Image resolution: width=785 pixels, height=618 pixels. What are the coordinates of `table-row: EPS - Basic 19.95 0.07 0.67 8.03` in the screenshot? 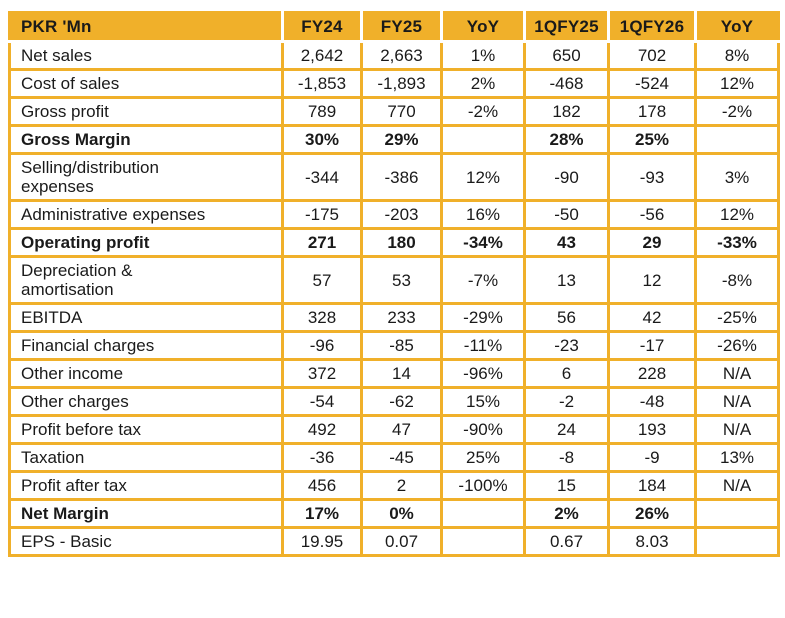 It's located at (394, 541).